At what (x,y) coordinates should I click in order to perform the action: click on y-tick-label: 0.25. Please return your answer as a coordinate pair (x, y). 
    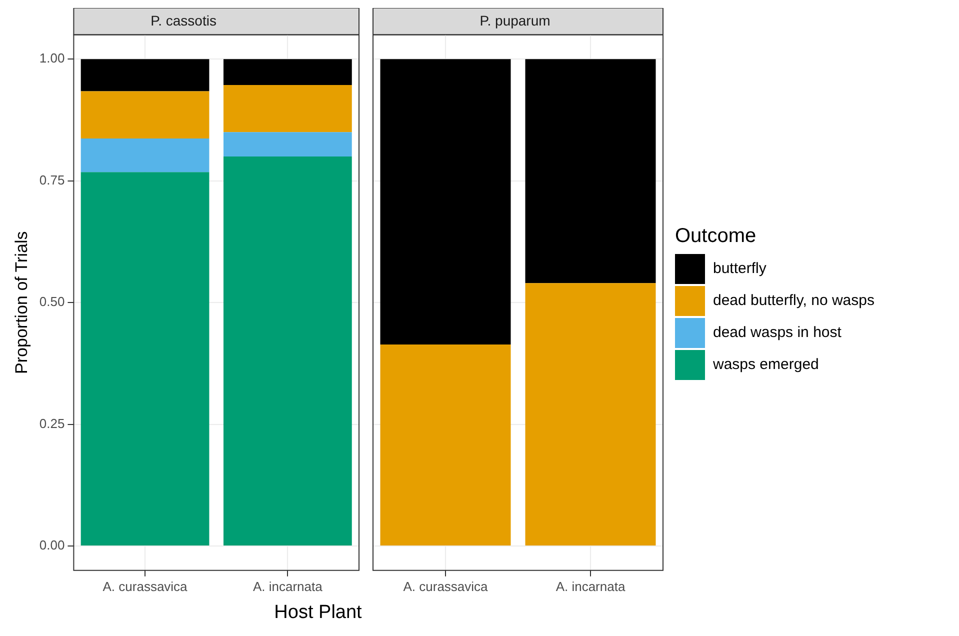
    Looking at the image, I should click on (52, 423).